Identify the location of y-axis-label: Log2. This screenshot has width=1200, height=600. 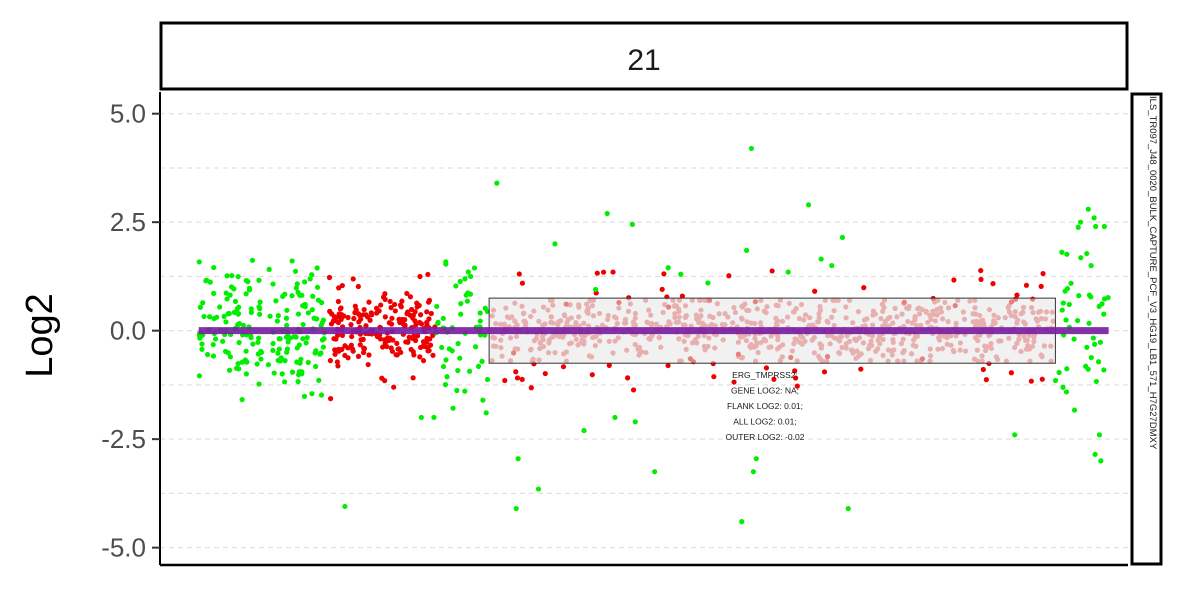
(40, 335).